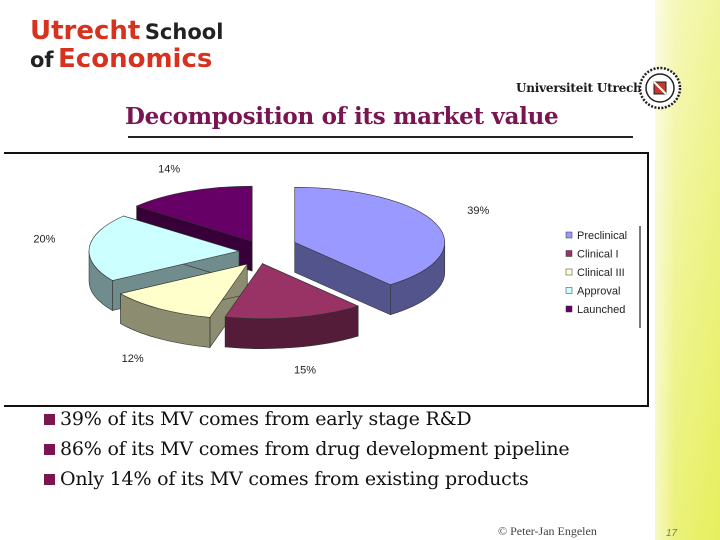 The height and width of the screenshot is (540, 720). I want to click on bullet-text: 39% of its MV comes from early stage R&D, so click(266, 419).